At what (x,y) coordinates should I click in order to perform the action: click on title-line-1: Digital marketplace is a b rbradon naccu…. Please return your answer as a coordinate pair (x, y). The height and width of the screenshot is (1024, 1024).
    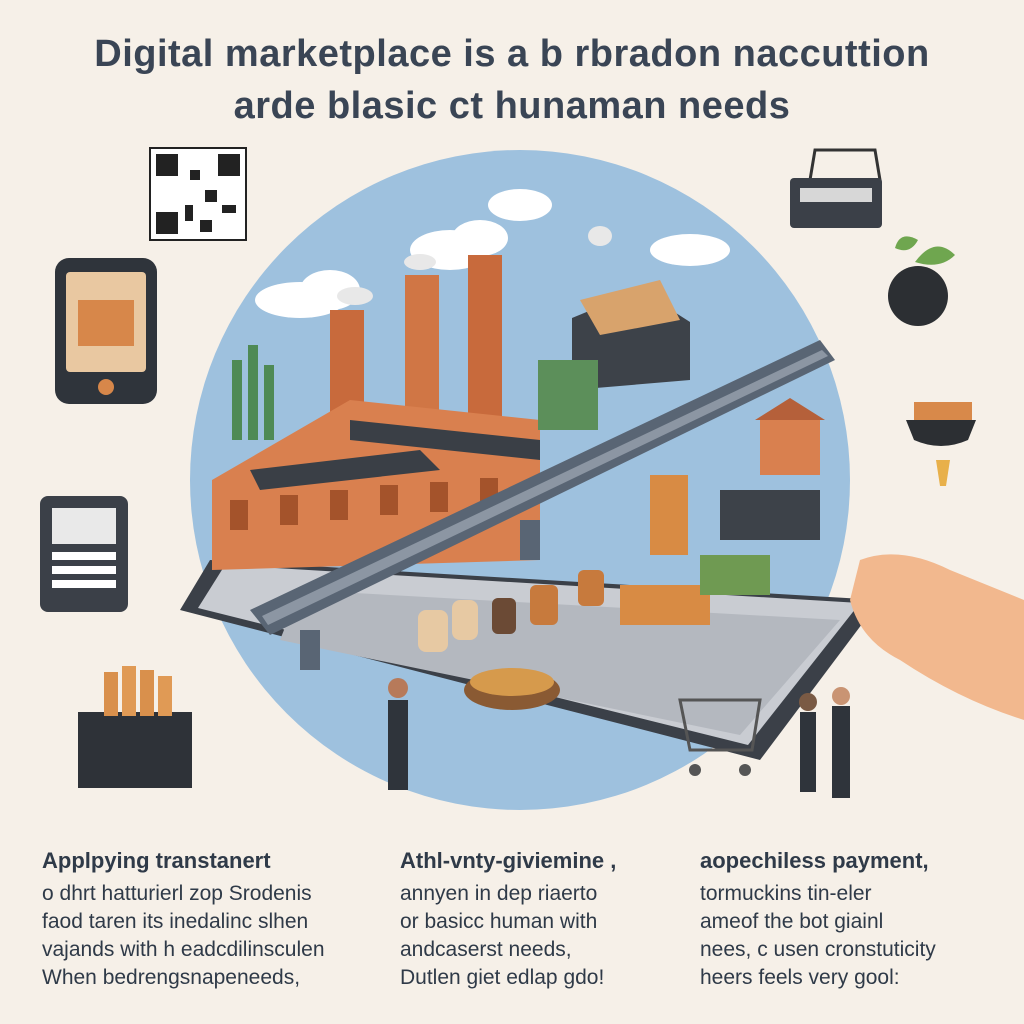
    Looking at the image, I should click on (512, 54).